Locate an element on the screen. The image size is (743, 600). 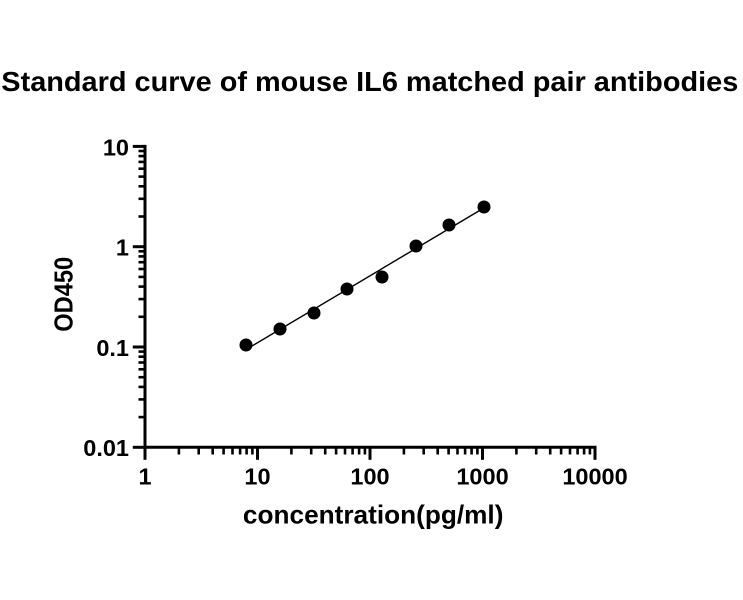
svg-text: concentration(pg/ml) is located at coordinates (373, 515).